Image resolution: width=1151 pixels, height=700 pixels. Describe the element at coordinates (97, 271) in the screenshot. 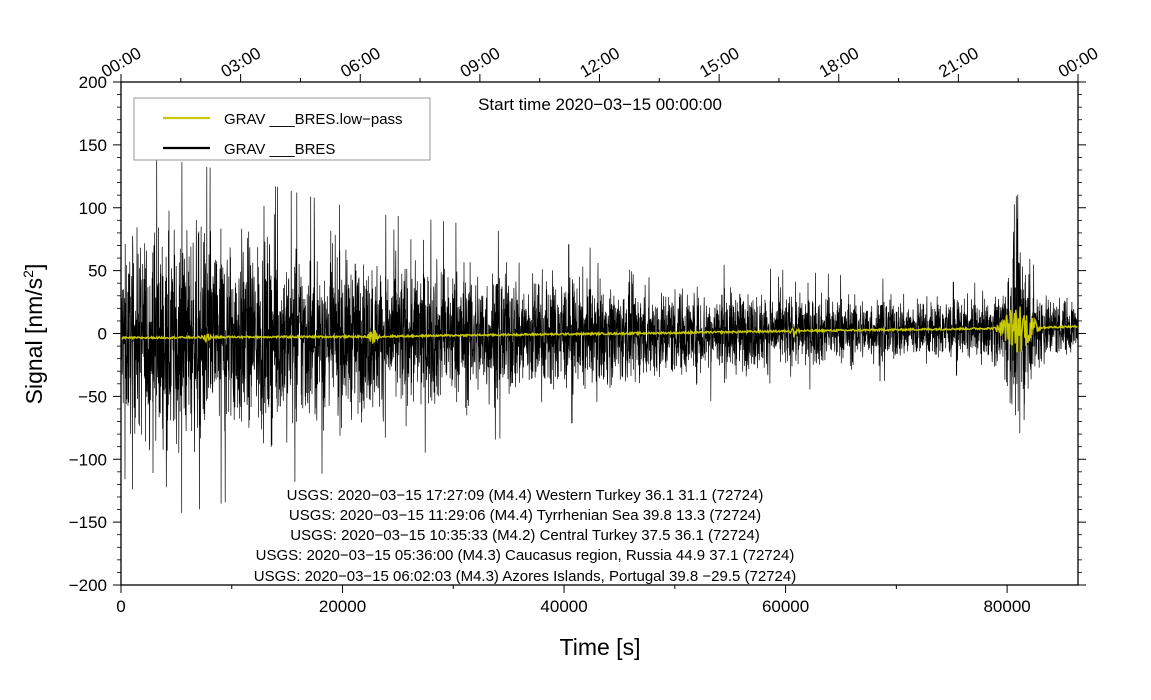

I see `y-tick-label: 50` at that location.